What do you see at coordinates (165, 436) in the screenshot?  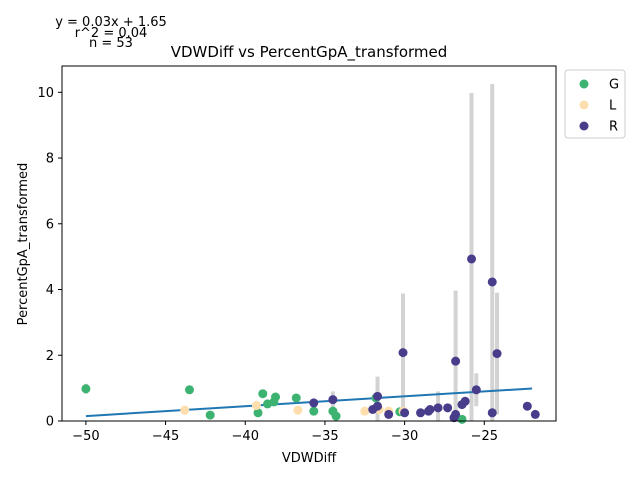 I see `x-tick-label-1: −45` at bounding box center [165, 436].